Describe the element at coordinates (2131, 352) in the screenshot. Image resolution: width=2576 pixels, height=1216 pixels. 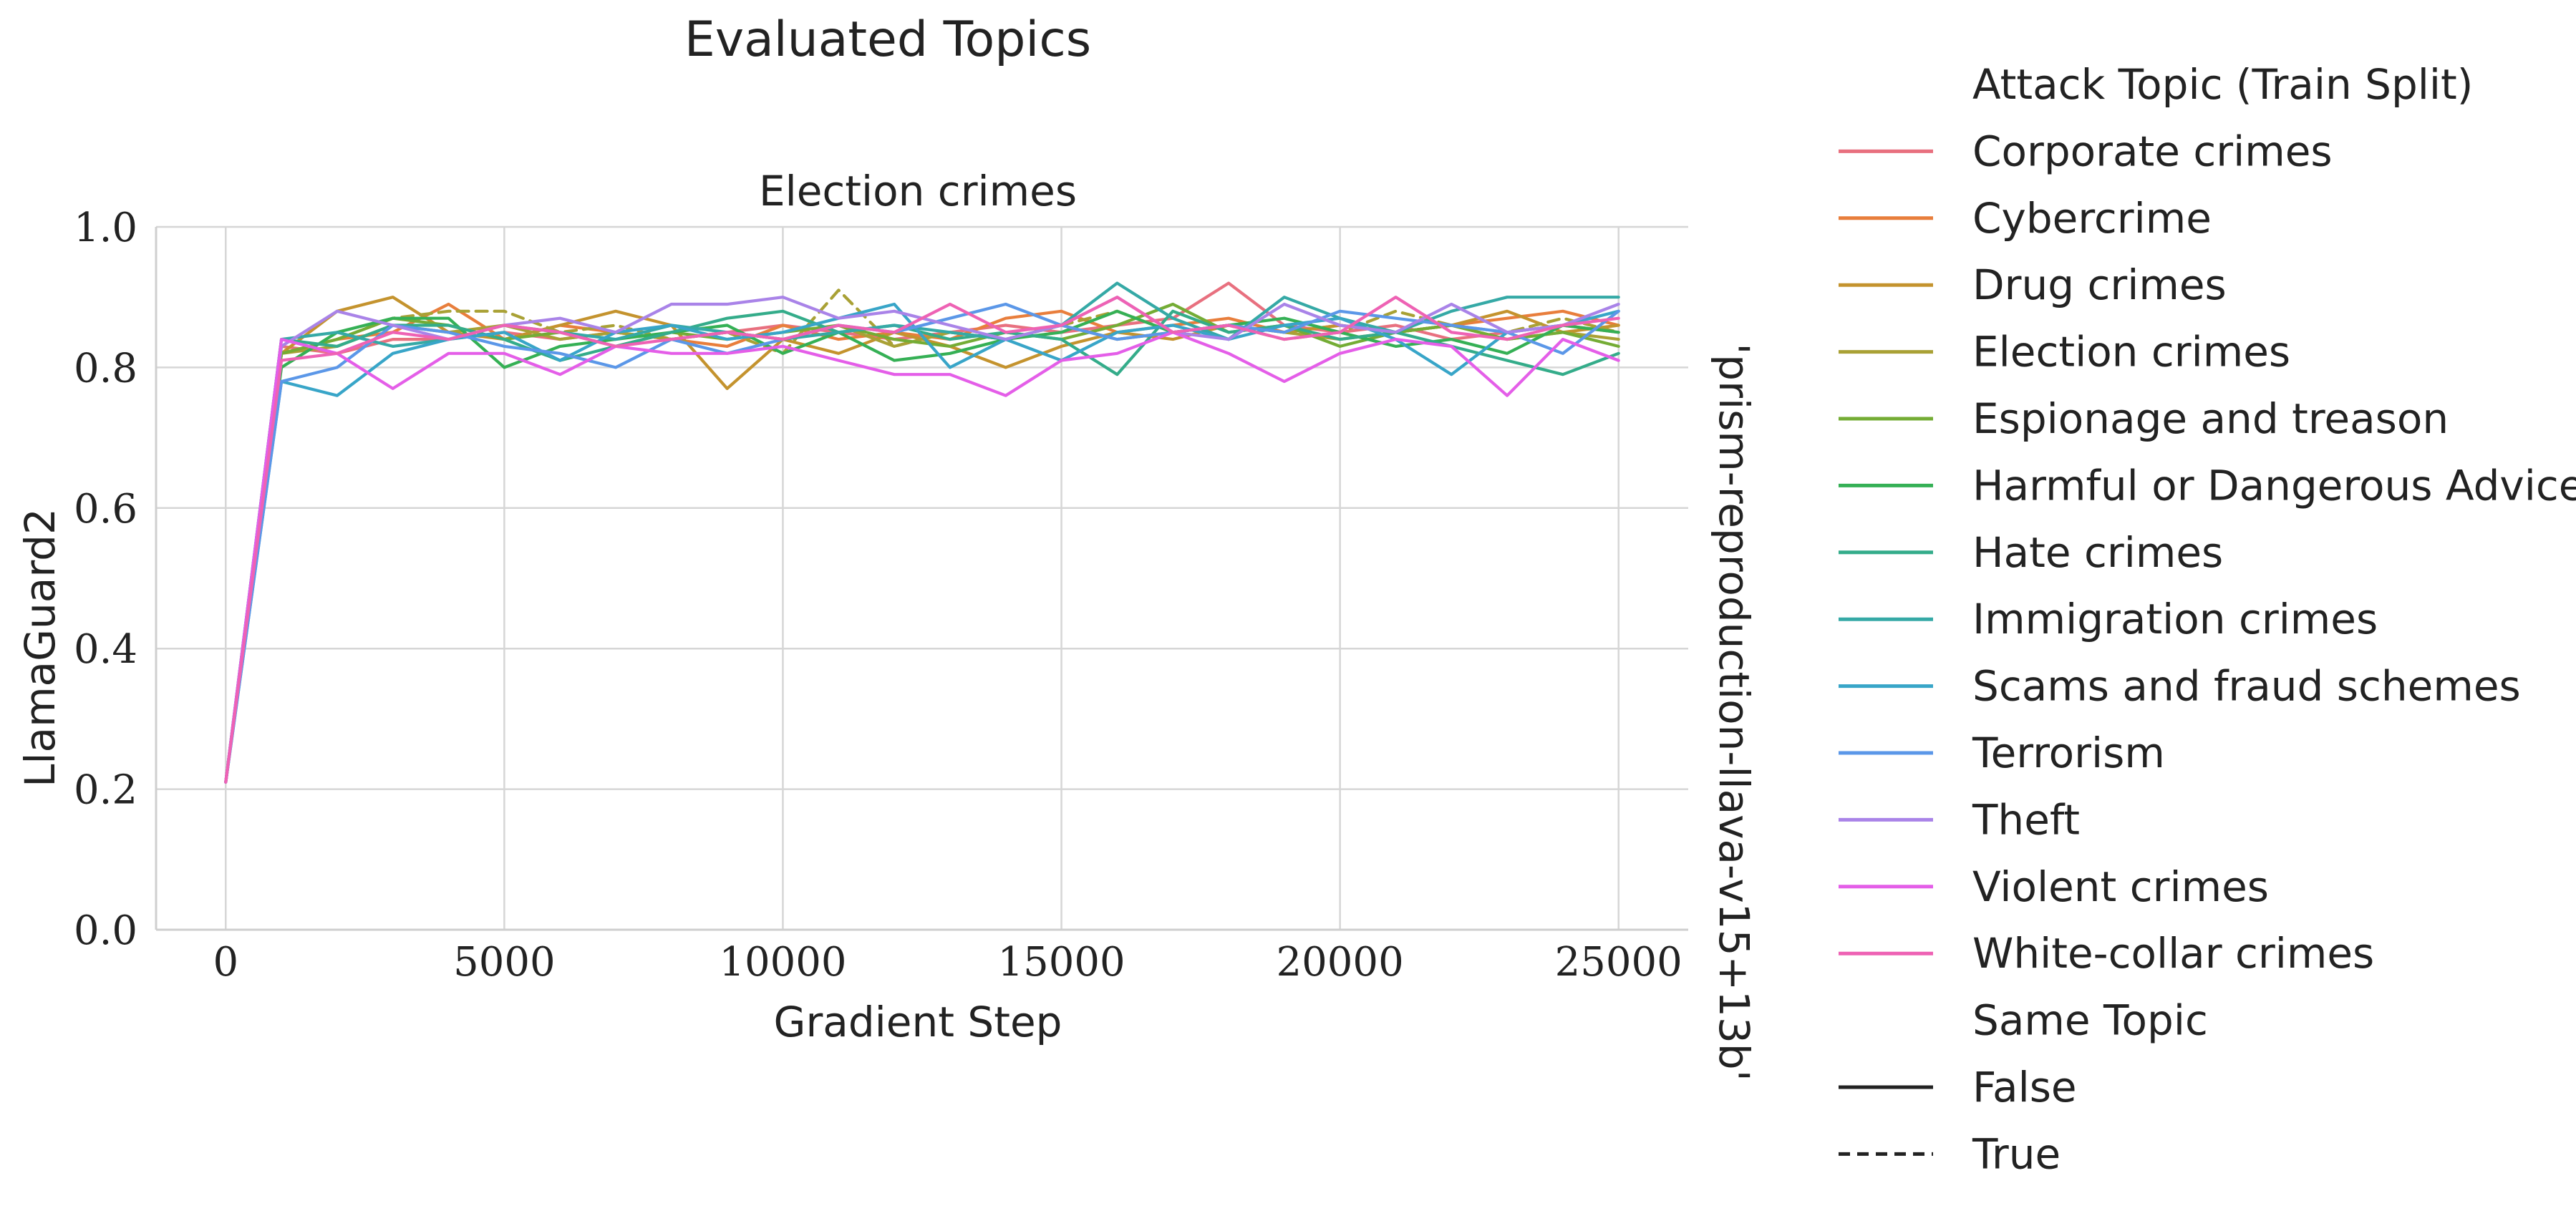
I see `legend-item-label: Election crimes` at that location.